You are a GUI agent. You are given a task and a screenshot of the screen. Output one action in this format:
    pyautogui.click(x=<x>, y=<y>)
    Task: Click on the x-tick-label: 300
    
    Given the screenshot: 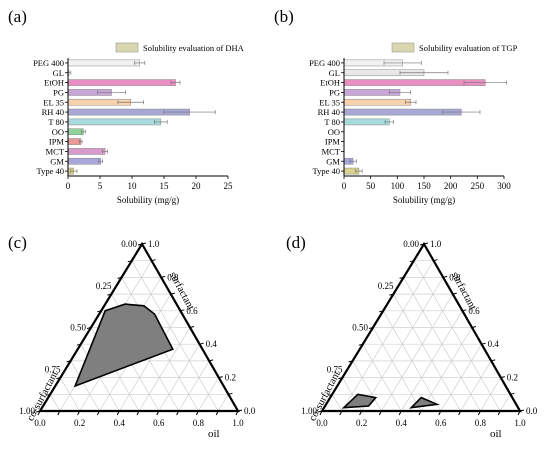 What is the action you would take?
    pyautogui.click(x=504, y=186)
    